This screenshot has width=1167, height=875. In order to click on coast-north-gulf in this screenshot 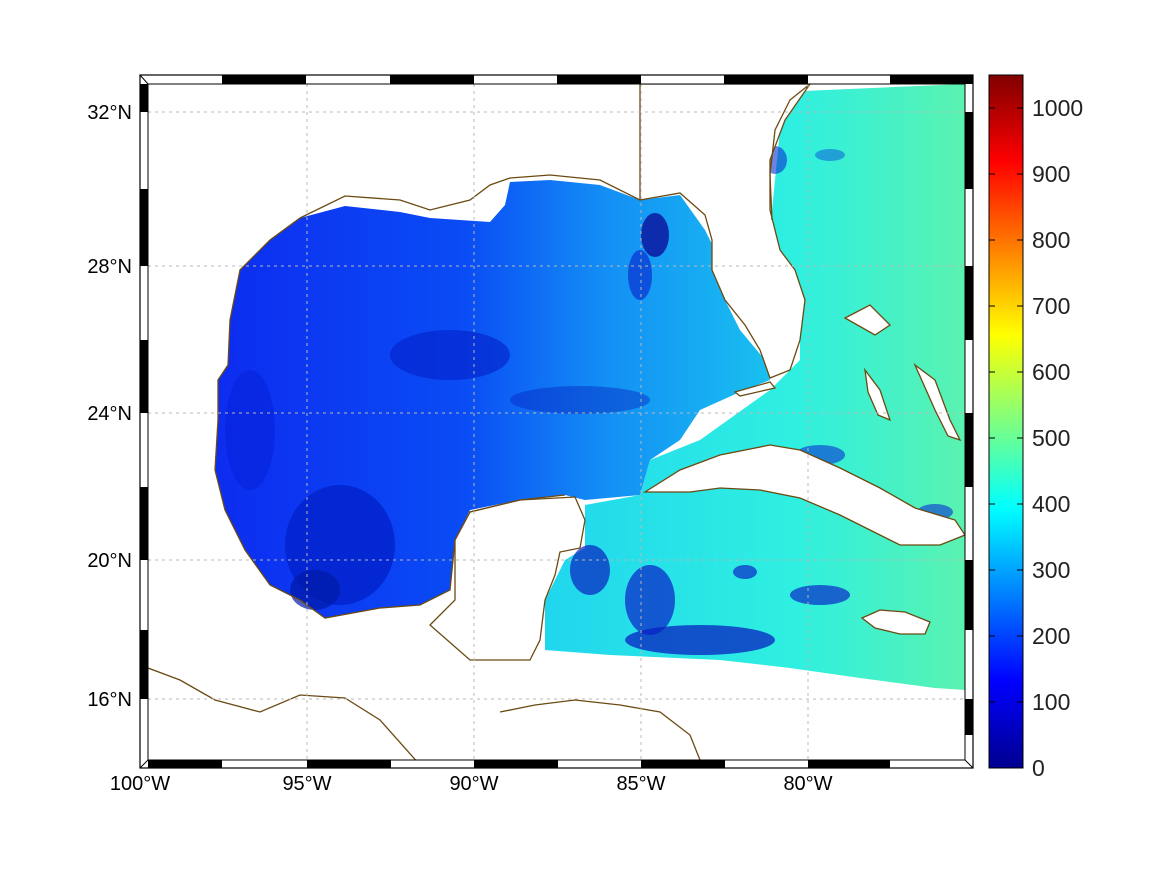, I will do `click(470, 196)`.